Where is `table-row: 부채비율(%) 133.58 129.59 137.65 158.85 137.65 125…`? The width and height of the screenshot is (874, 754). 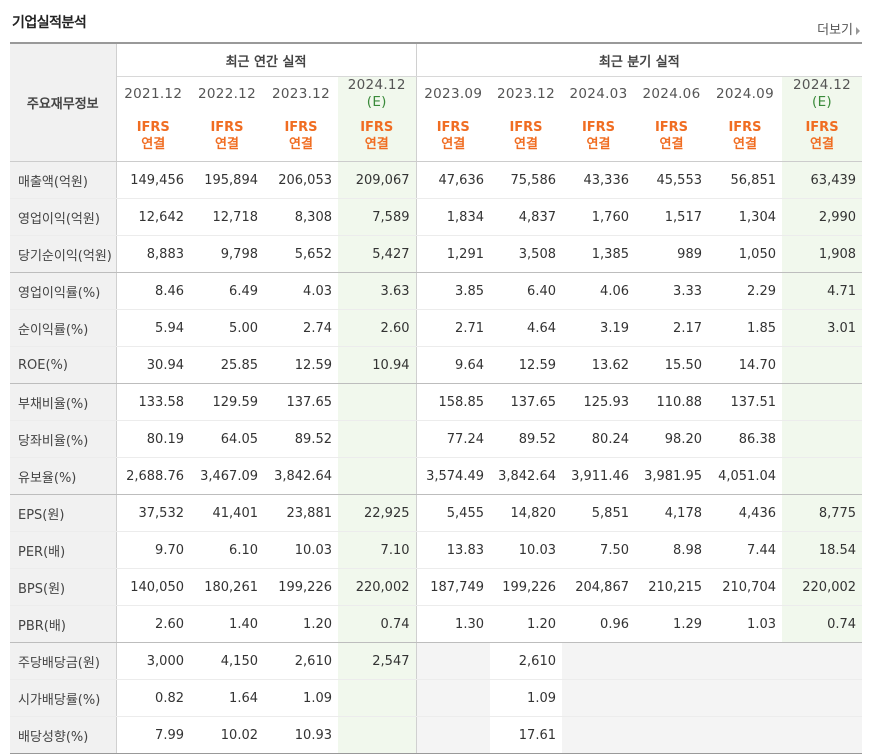
table-row: 부채비율(%) 133.58 129.59 137.65 158.85 137.65 125… is located at coordinates (436, 402).